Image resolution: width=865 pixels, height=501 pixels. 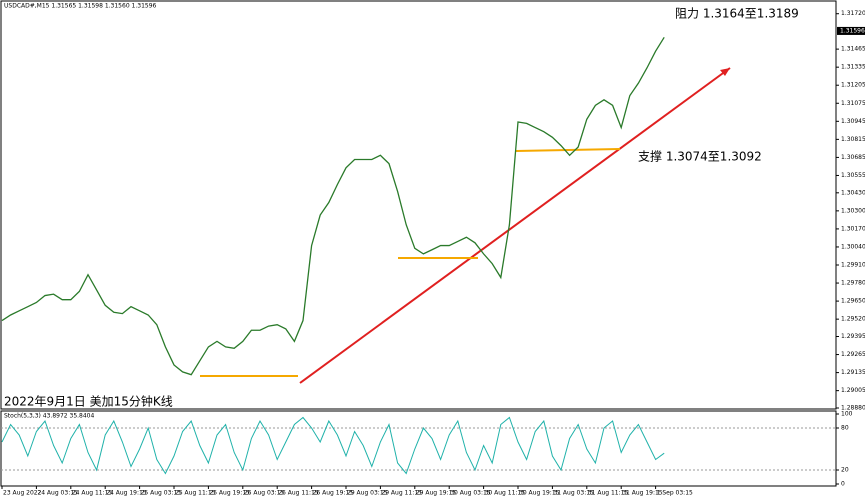 What do you see at coordinates (853, 85) in the screenshot?
I see `y-tick-label: 1.31205` at bounding box center [853, 85].